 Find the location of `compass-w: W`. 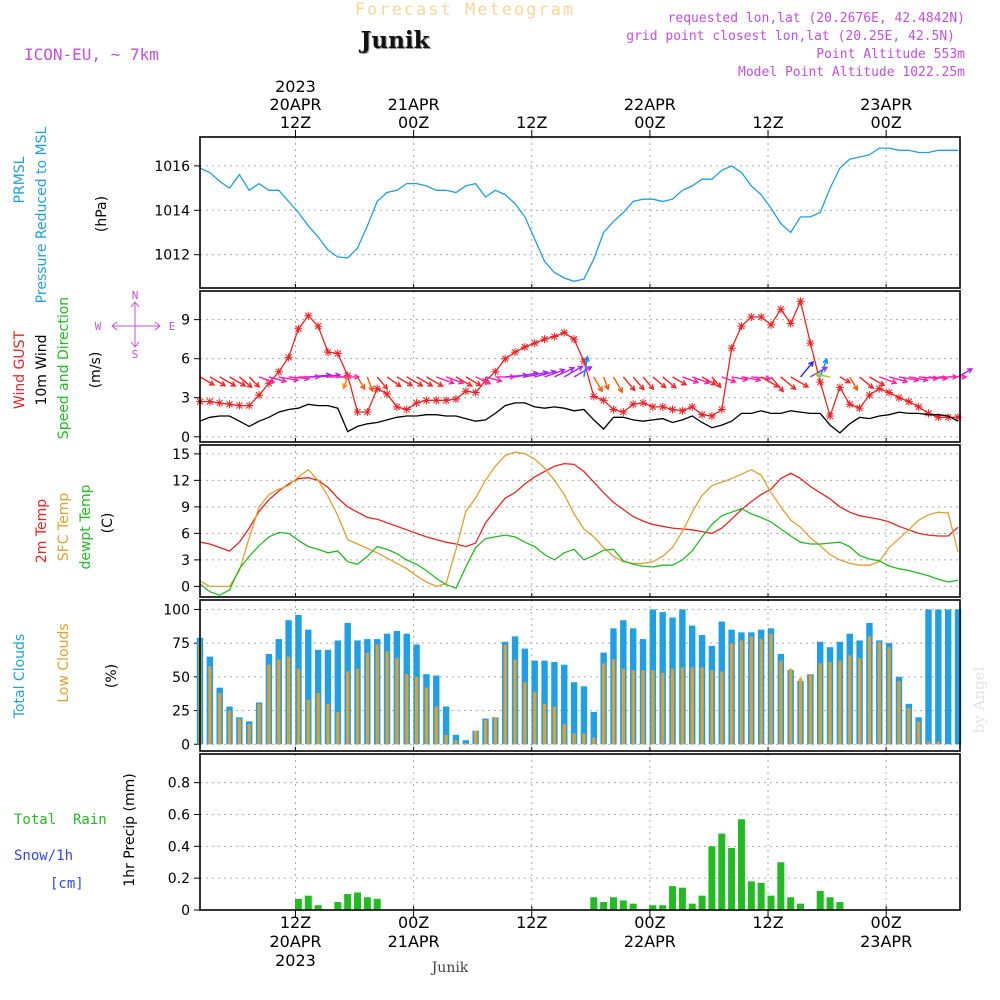

compass-w: W is located at coordinates (98, 326).